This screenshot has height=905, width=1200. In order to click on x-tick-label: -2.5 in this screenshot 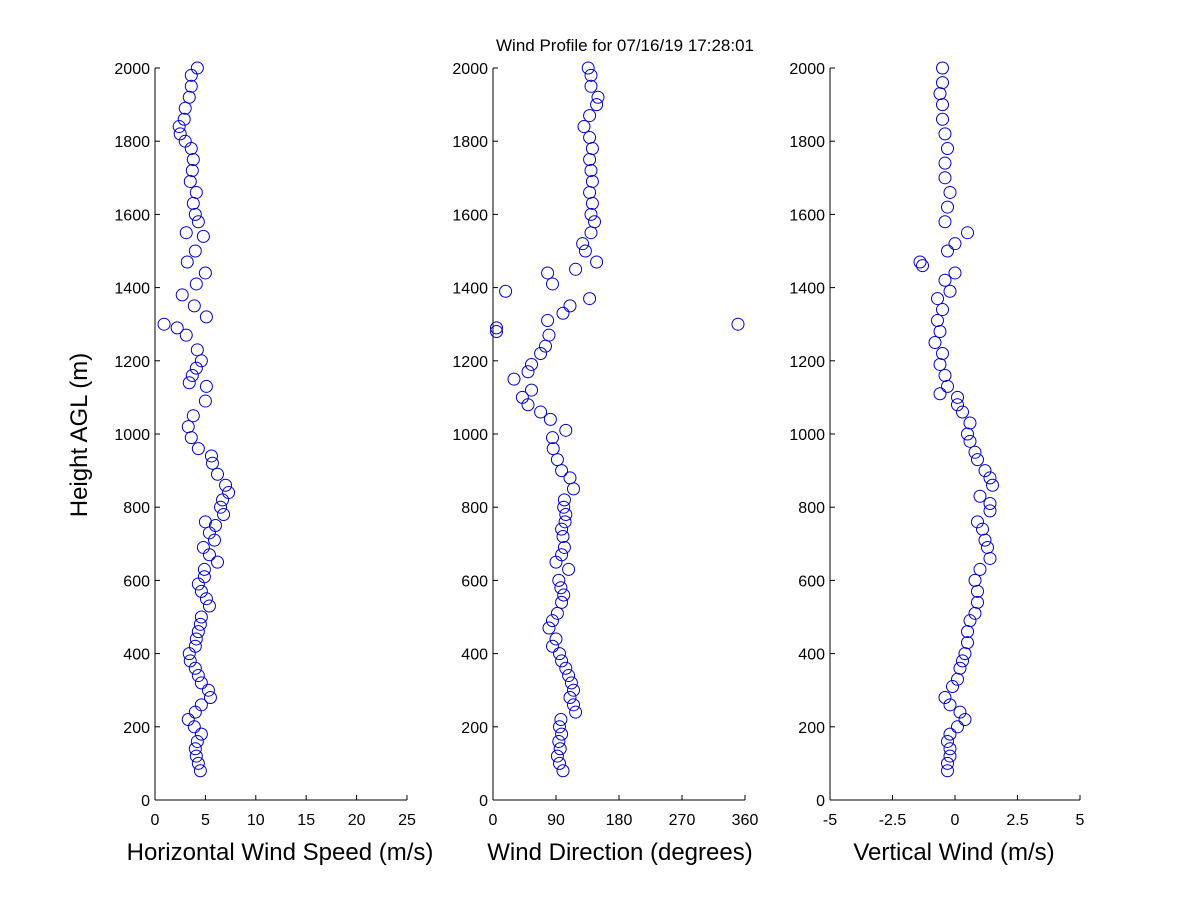, I will do `click(893, 820)`.